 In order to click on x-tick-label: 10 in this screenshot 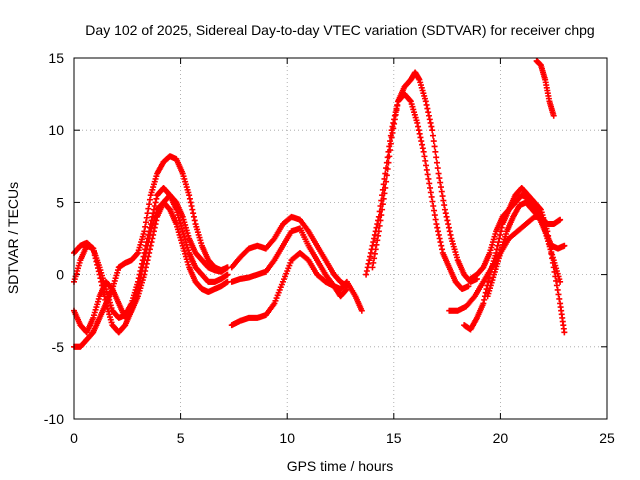, I will do `click(287, 438)`.